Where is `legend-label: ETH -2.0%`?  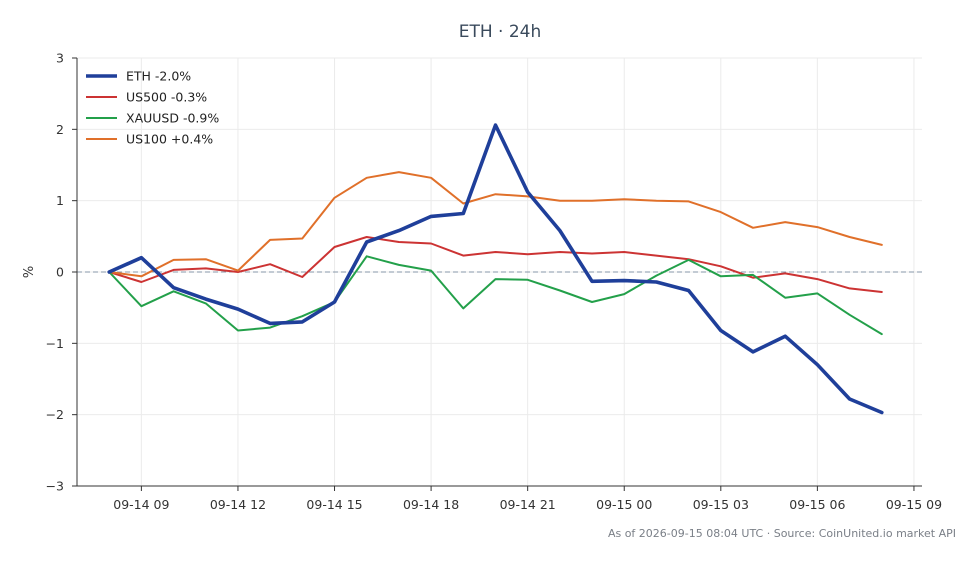 legend-label: ETH -2.0% is located at coordinates (158, 76).